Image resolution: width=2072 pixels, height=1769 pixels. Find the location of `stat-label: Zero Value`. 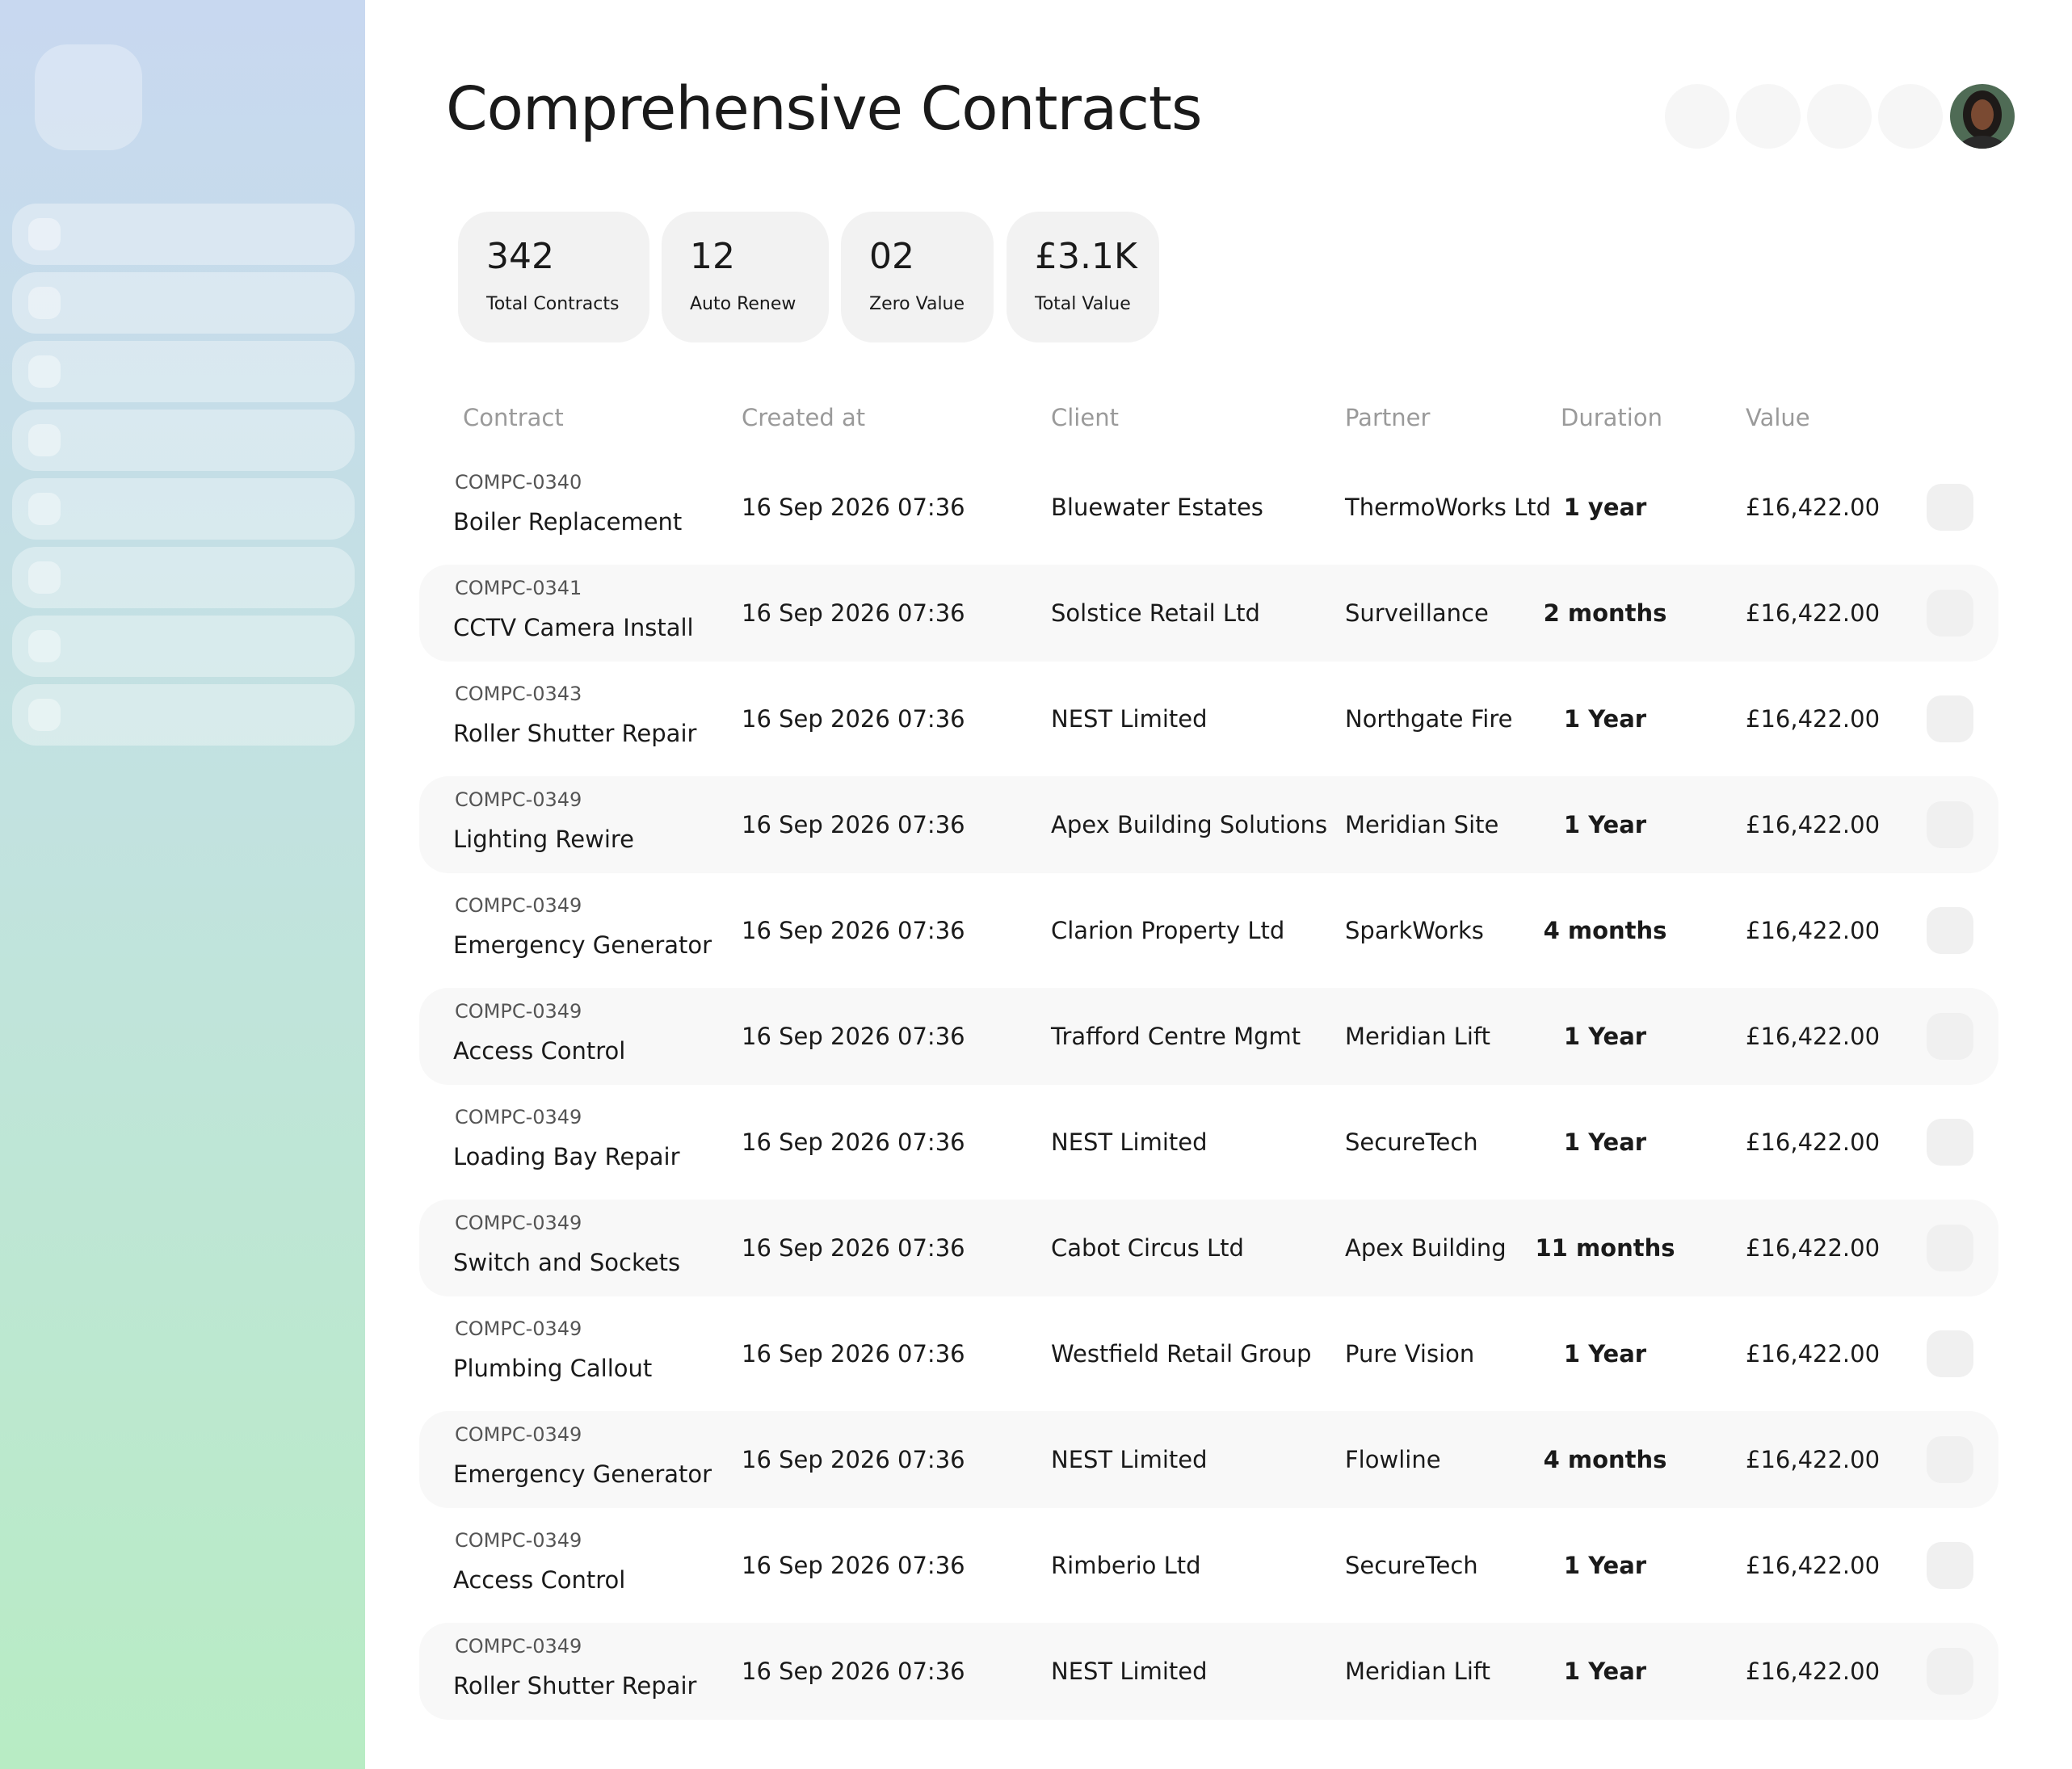

stat-label: Zero Value is located at coordinates (917, 304).